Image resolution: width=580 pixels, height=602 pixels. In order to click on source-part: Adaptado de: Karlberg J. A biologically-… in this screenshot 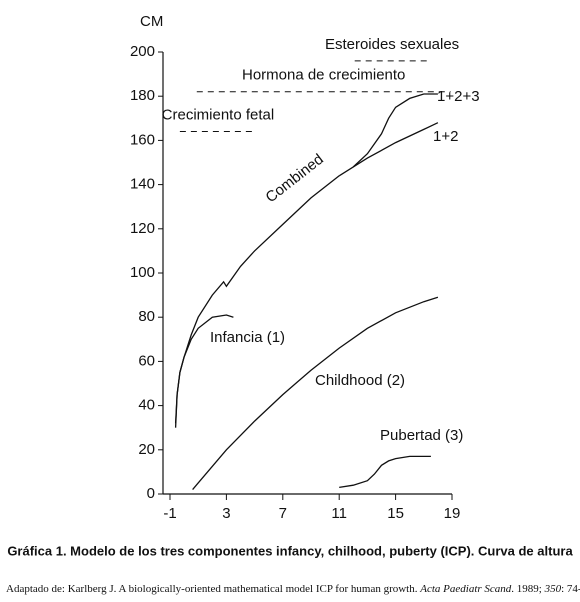, I will do `click(213, 589)`.